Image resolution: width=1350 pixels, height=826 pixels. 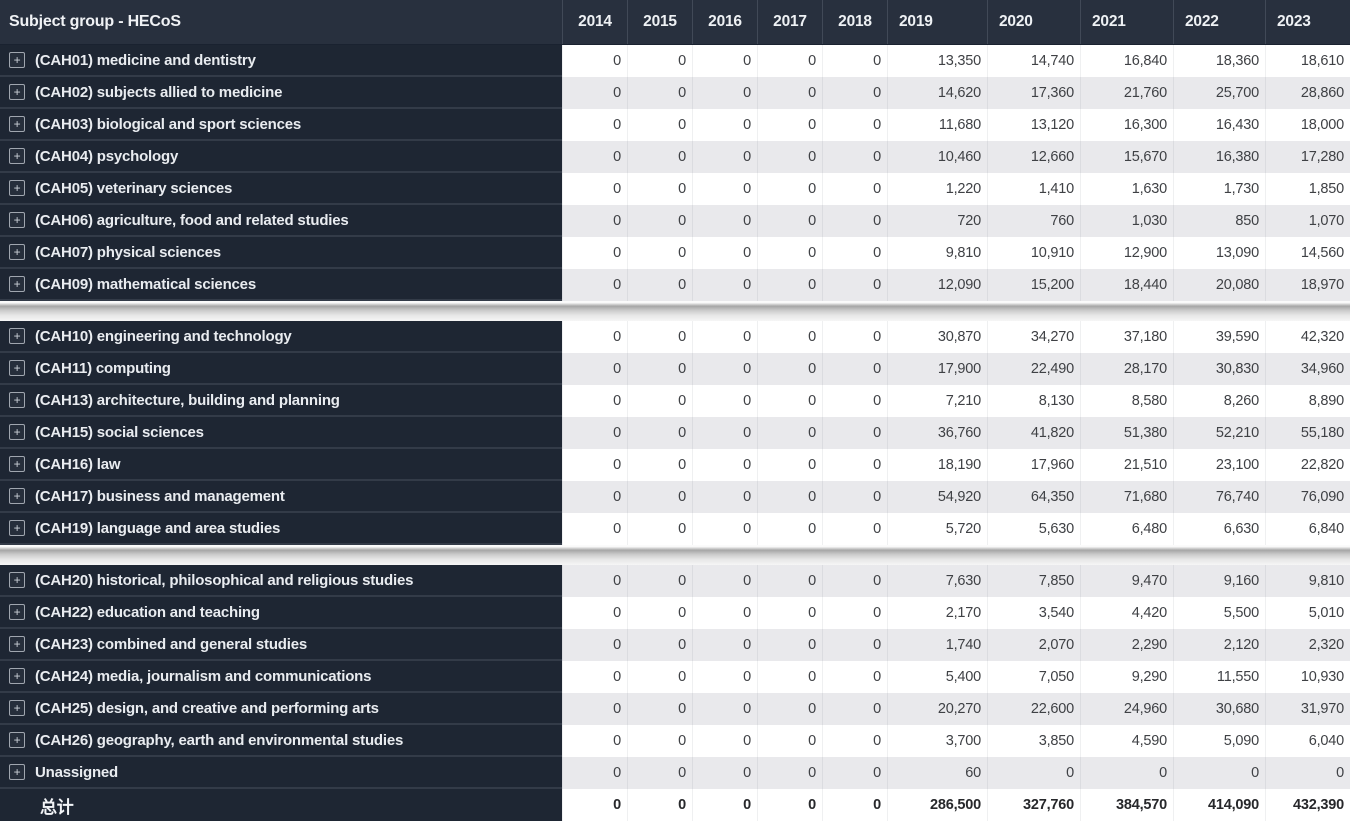 What do you see at coordinates (281, 189) in the screenshot?
I see `row-label-cell: + (CAH05) veterinary sciences` at bounding box center [281, 189].